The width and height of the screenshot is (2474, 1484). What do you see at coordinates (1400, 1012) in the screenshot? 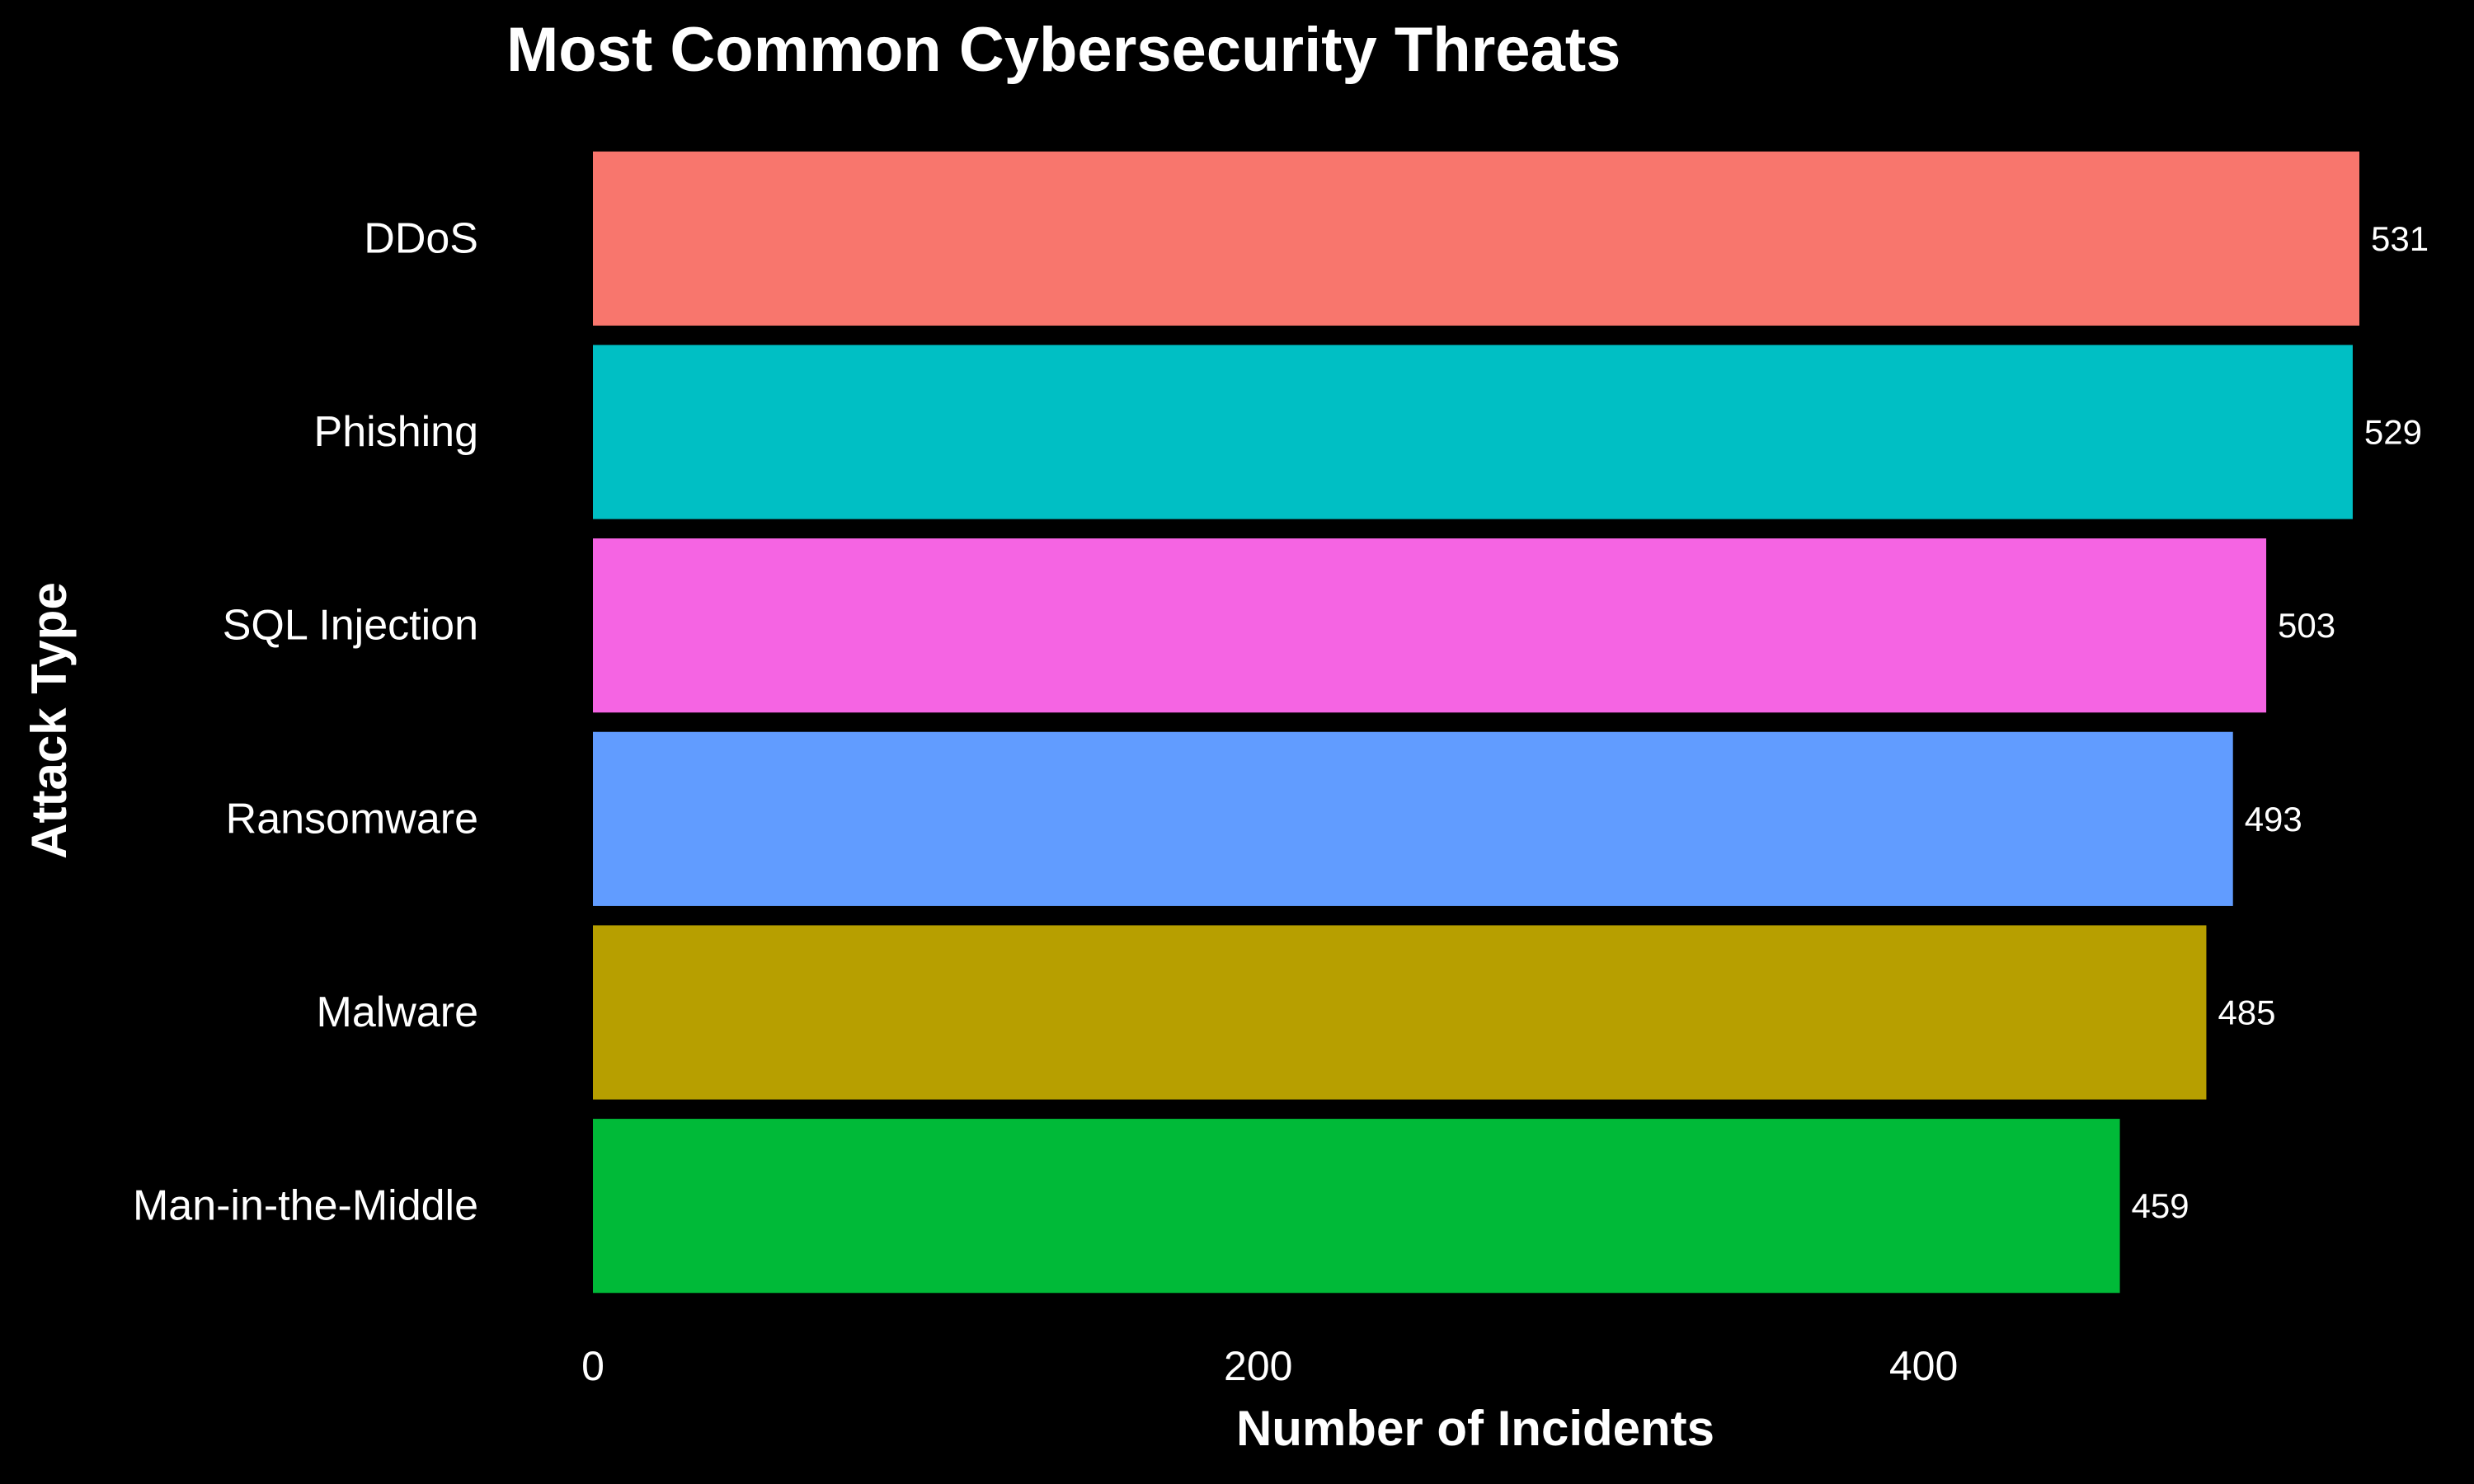
I see `bar-malware` at bounding box center [1400, 1012].